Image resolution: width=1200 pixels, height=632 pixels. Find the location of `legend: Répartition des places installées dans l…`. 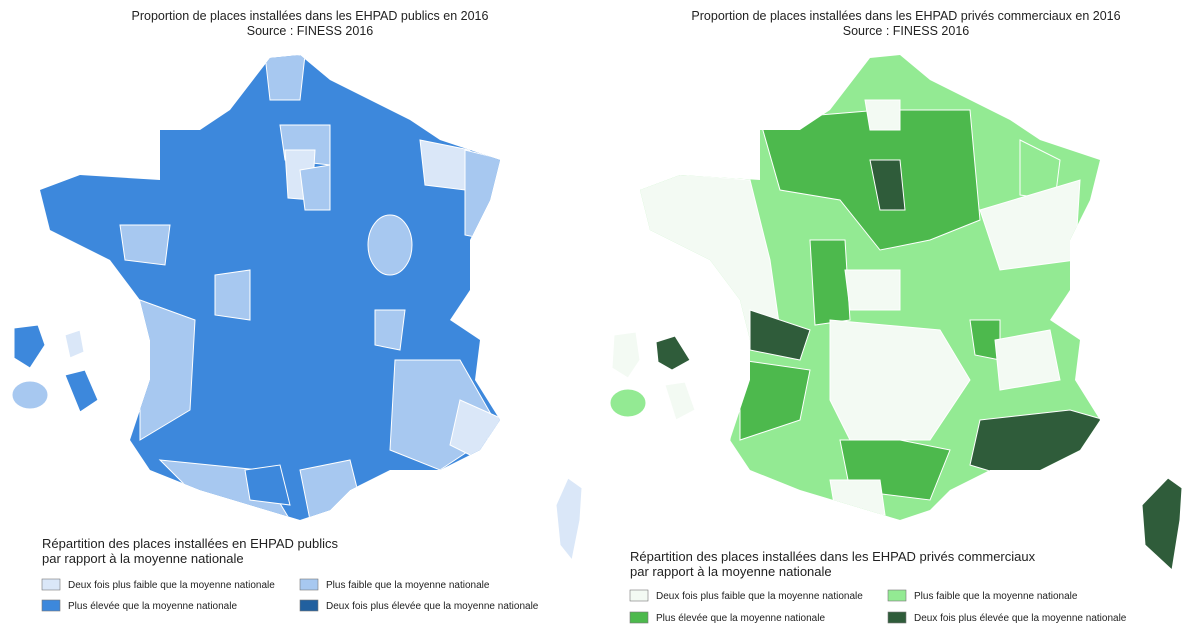

legend: Répartition des places installées dans l… is located at coordinates (878, 586).